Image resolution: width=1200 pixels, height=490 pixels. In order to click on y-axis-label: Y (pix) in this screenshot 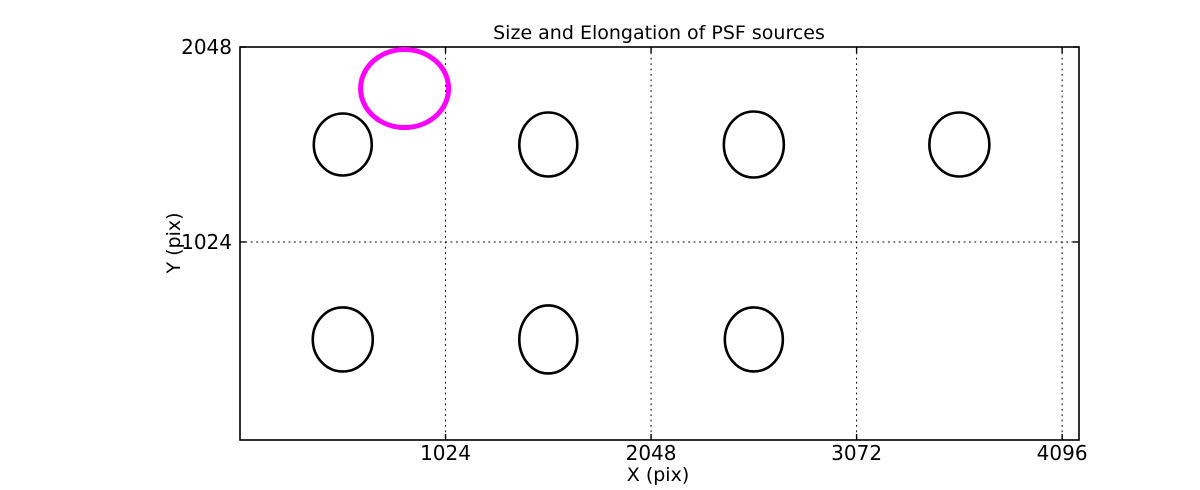, I will do `click(174, 243)`.